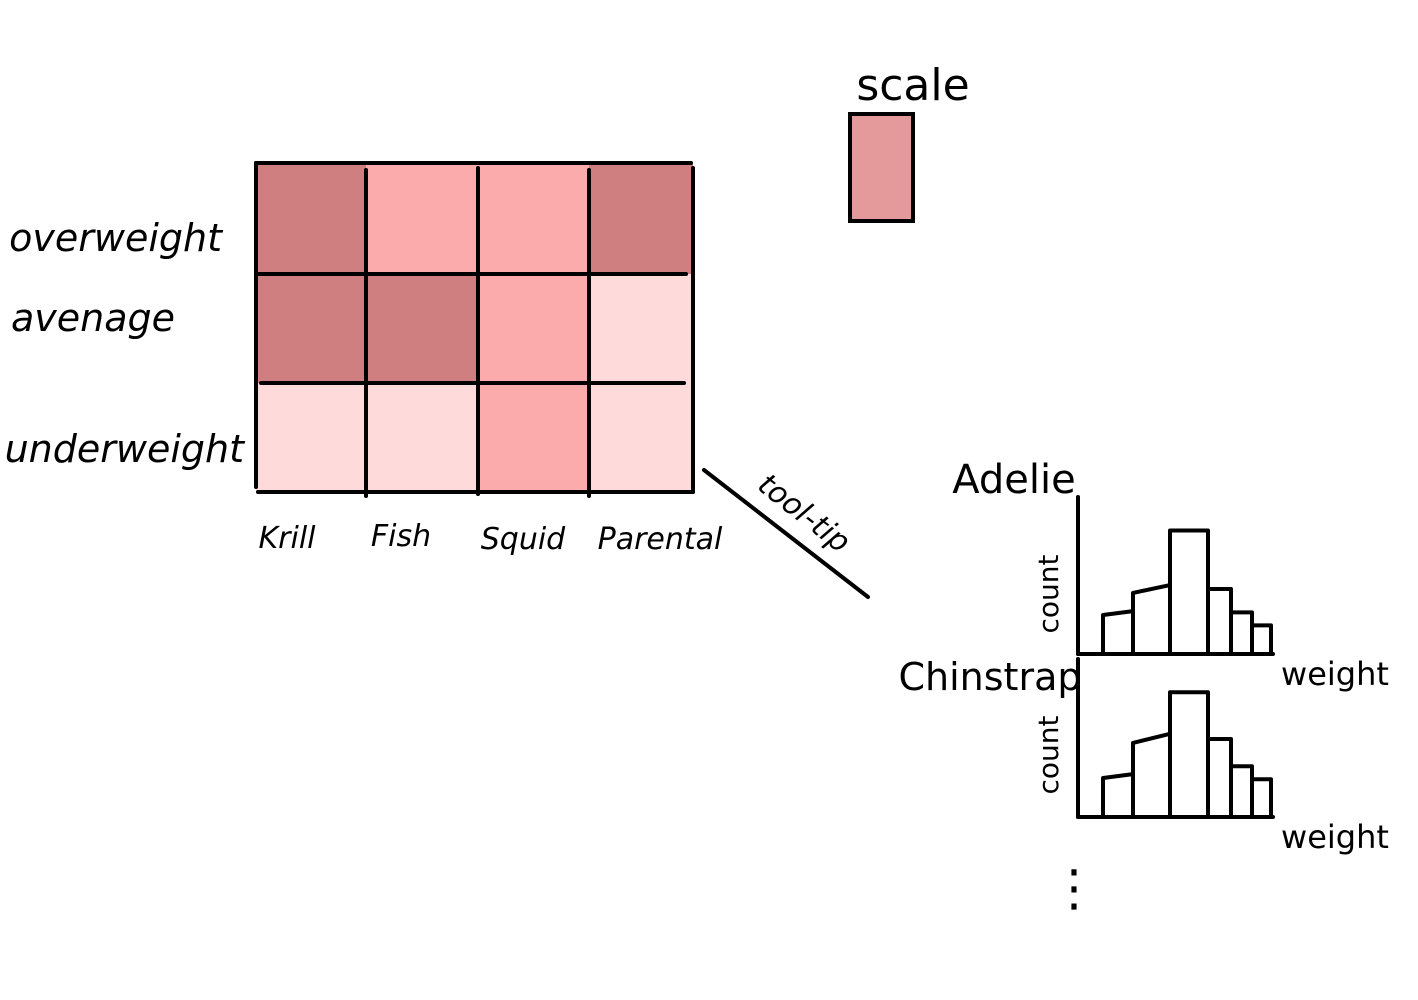  Describe the element at coordinates (93, 318) in the screenshot. I see `row-label-average: avenage` at that location.